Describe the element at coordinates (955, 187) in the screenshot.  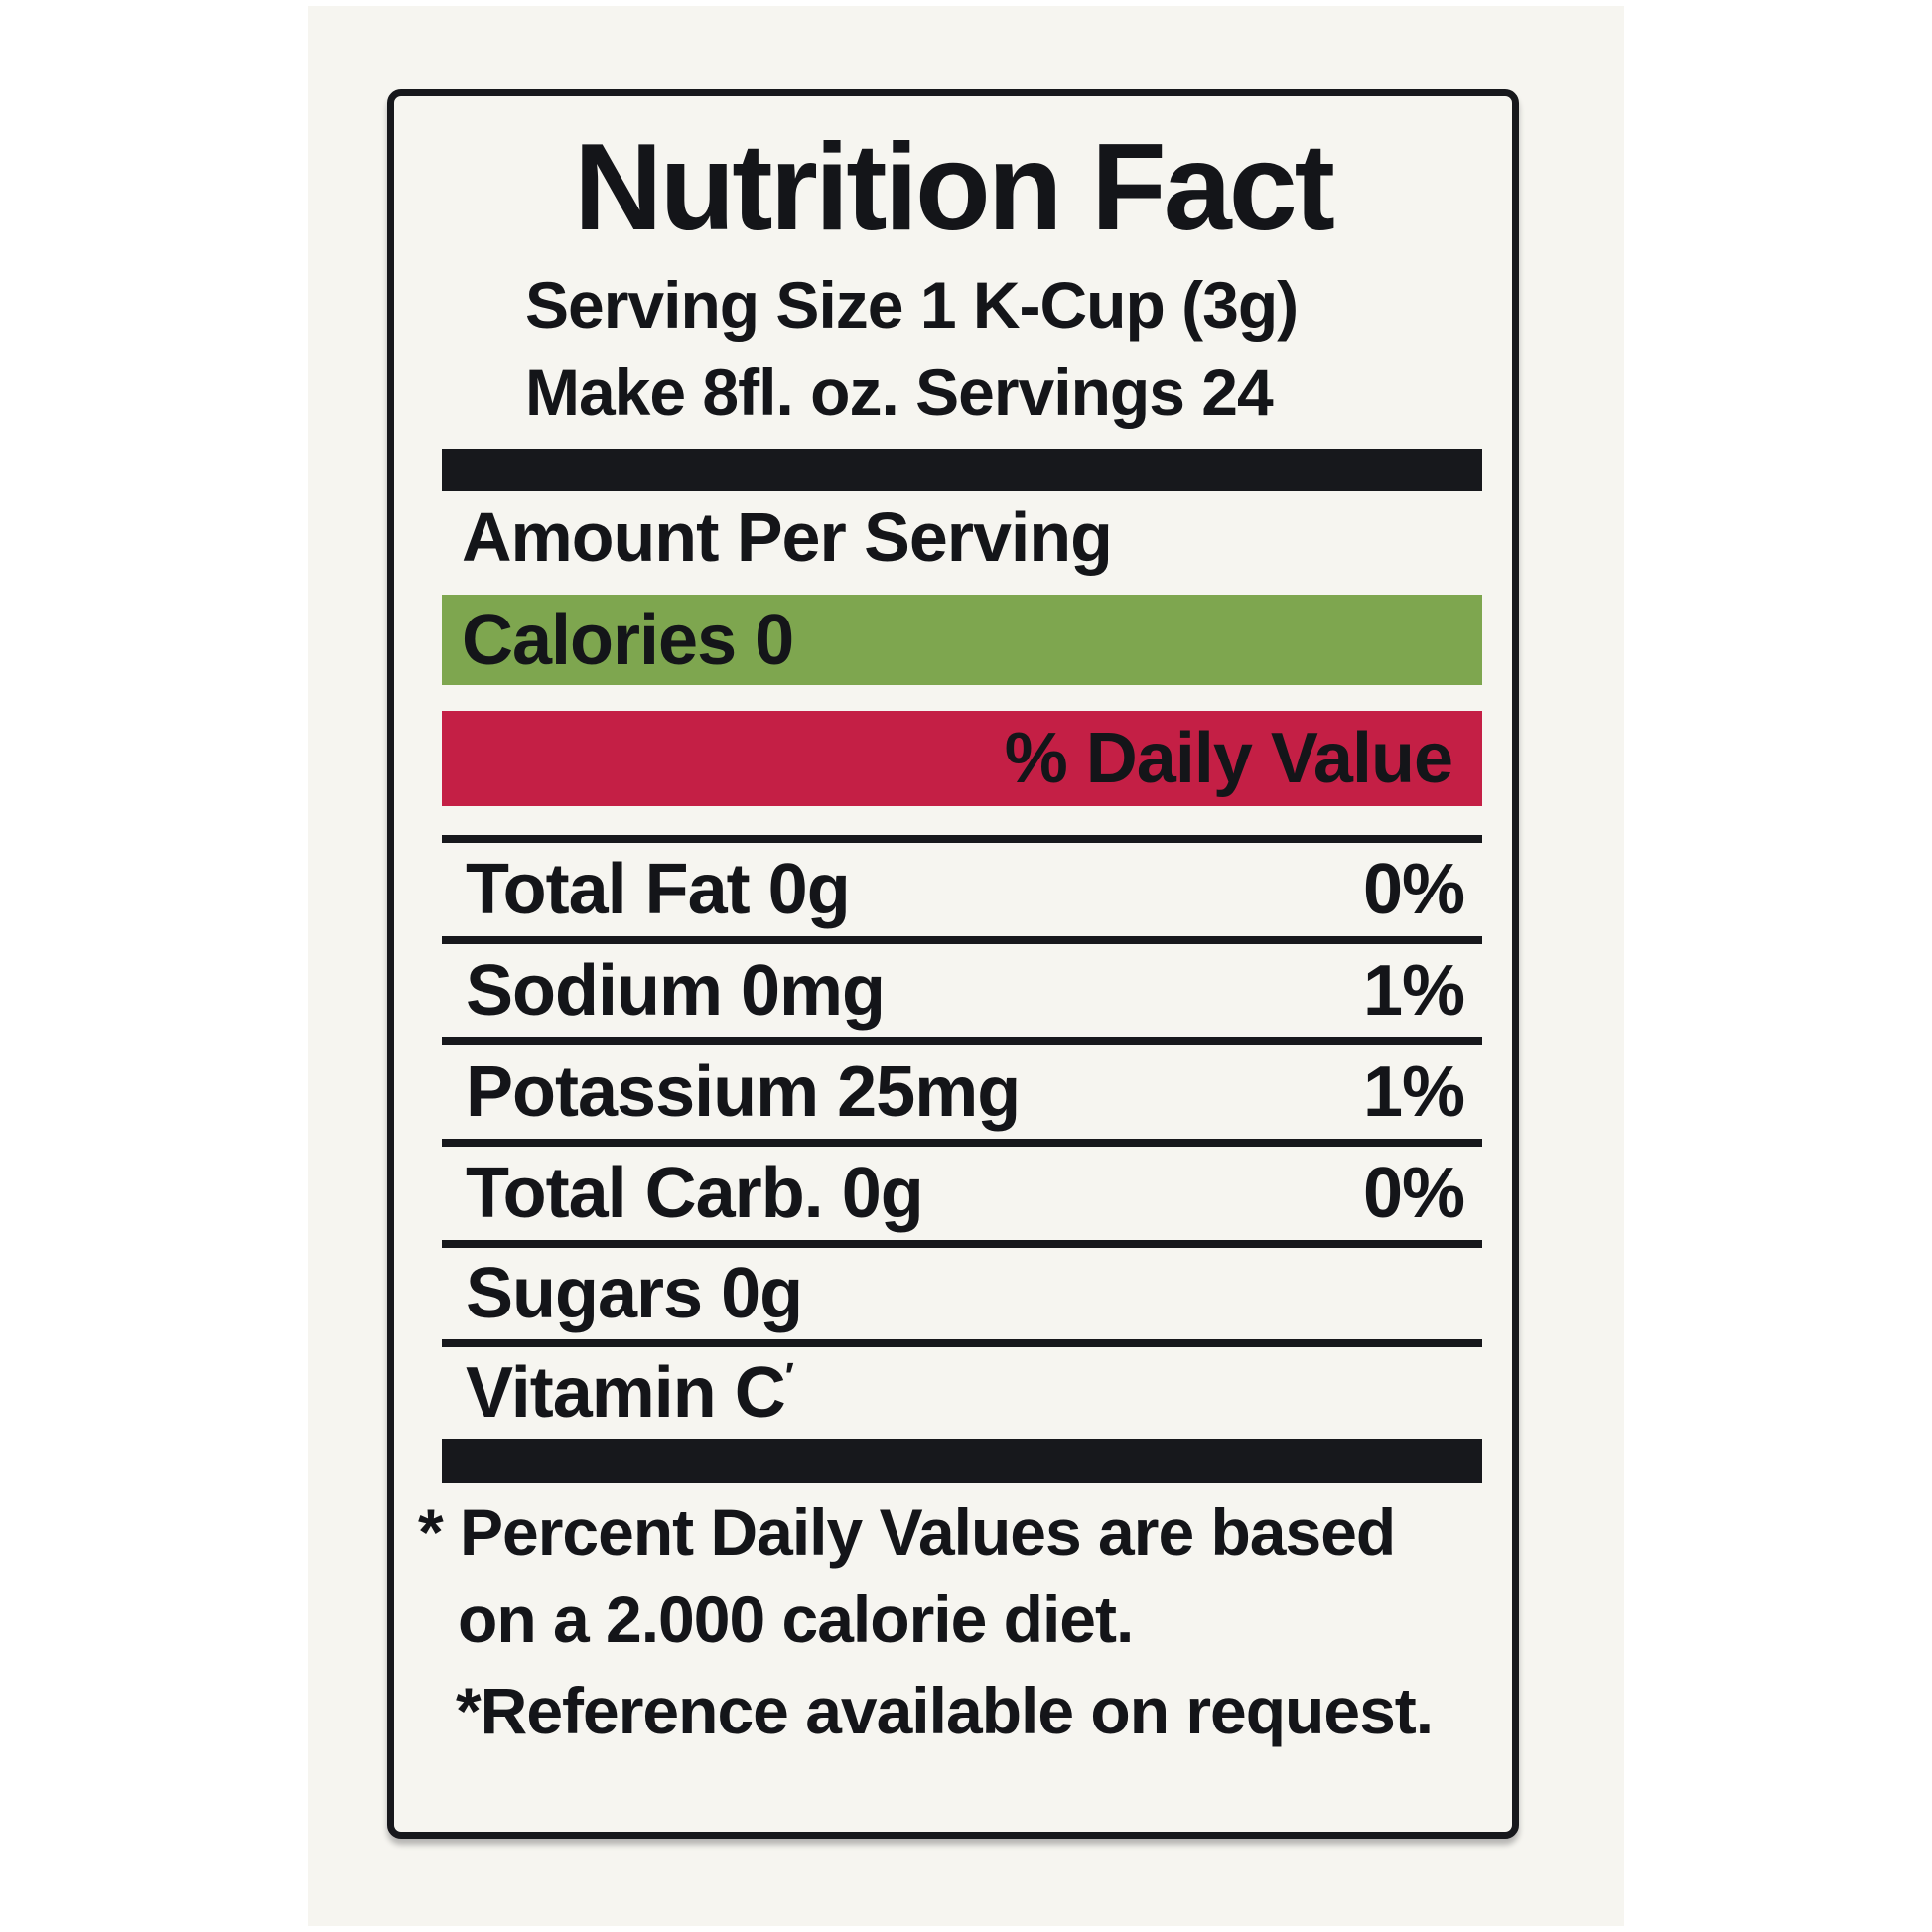
I see `label-title: Nutrition Fact` at that location.